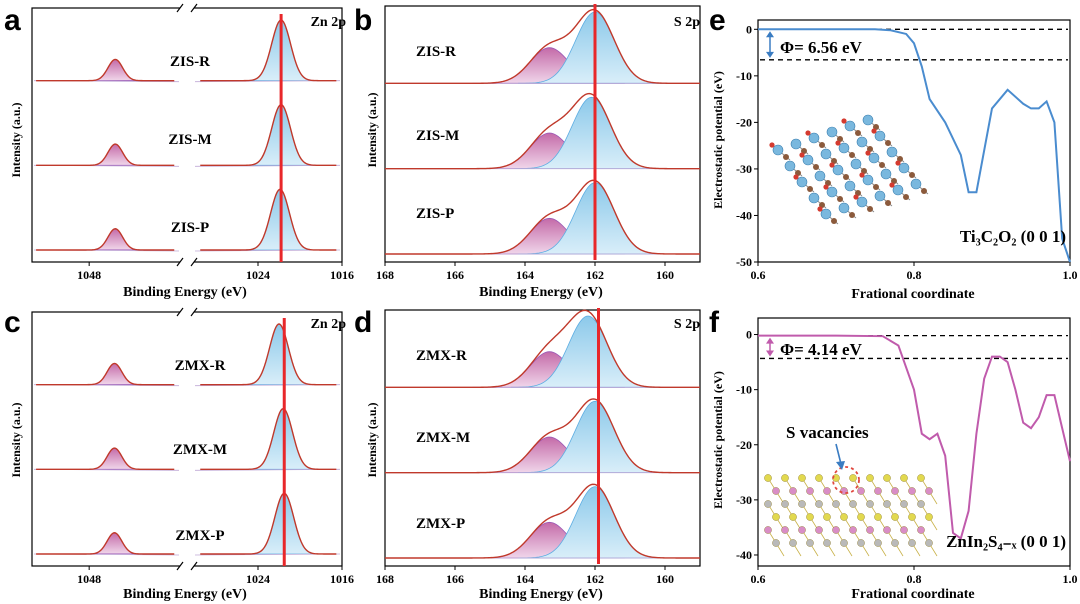 The width and height of the screenshot is (1080, 604). I want to click on panel-b-sample-label-1: ZIS-R, so click(436, 52).